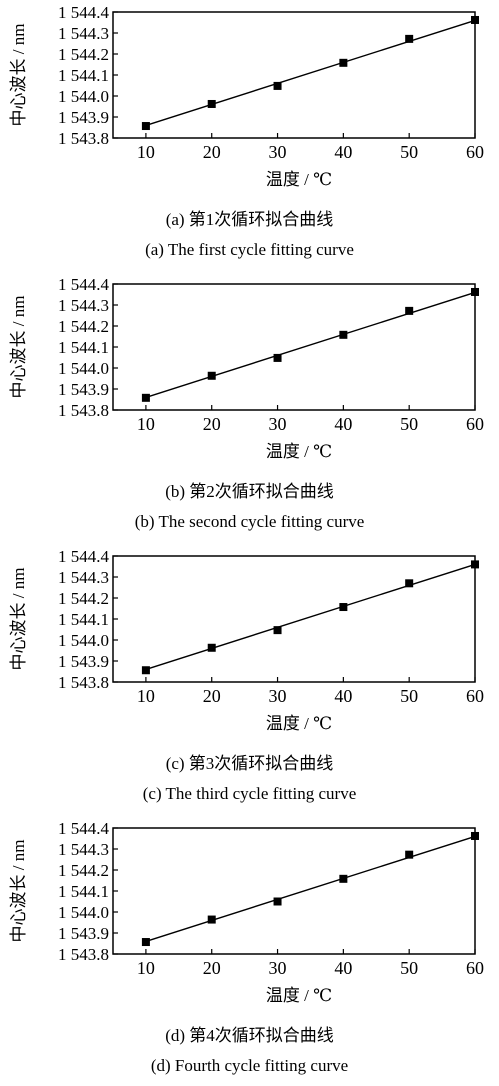 Image resolution: width=499 pixels, height=1086 pixels. I want to click on caption-cn-c: (c) 第3次循环拟合曲线, so click(249, 763).